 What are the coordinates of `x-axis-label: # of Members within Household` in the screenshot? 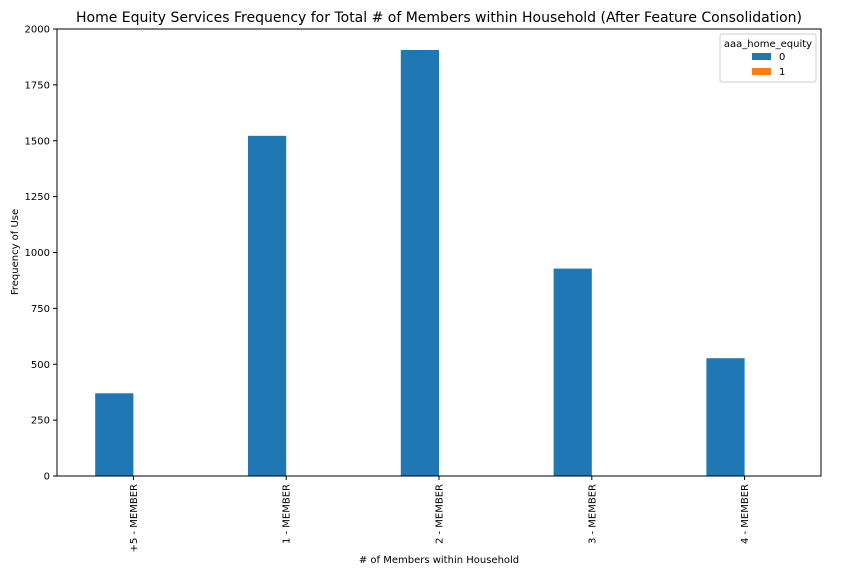 It's located at (439, 560).